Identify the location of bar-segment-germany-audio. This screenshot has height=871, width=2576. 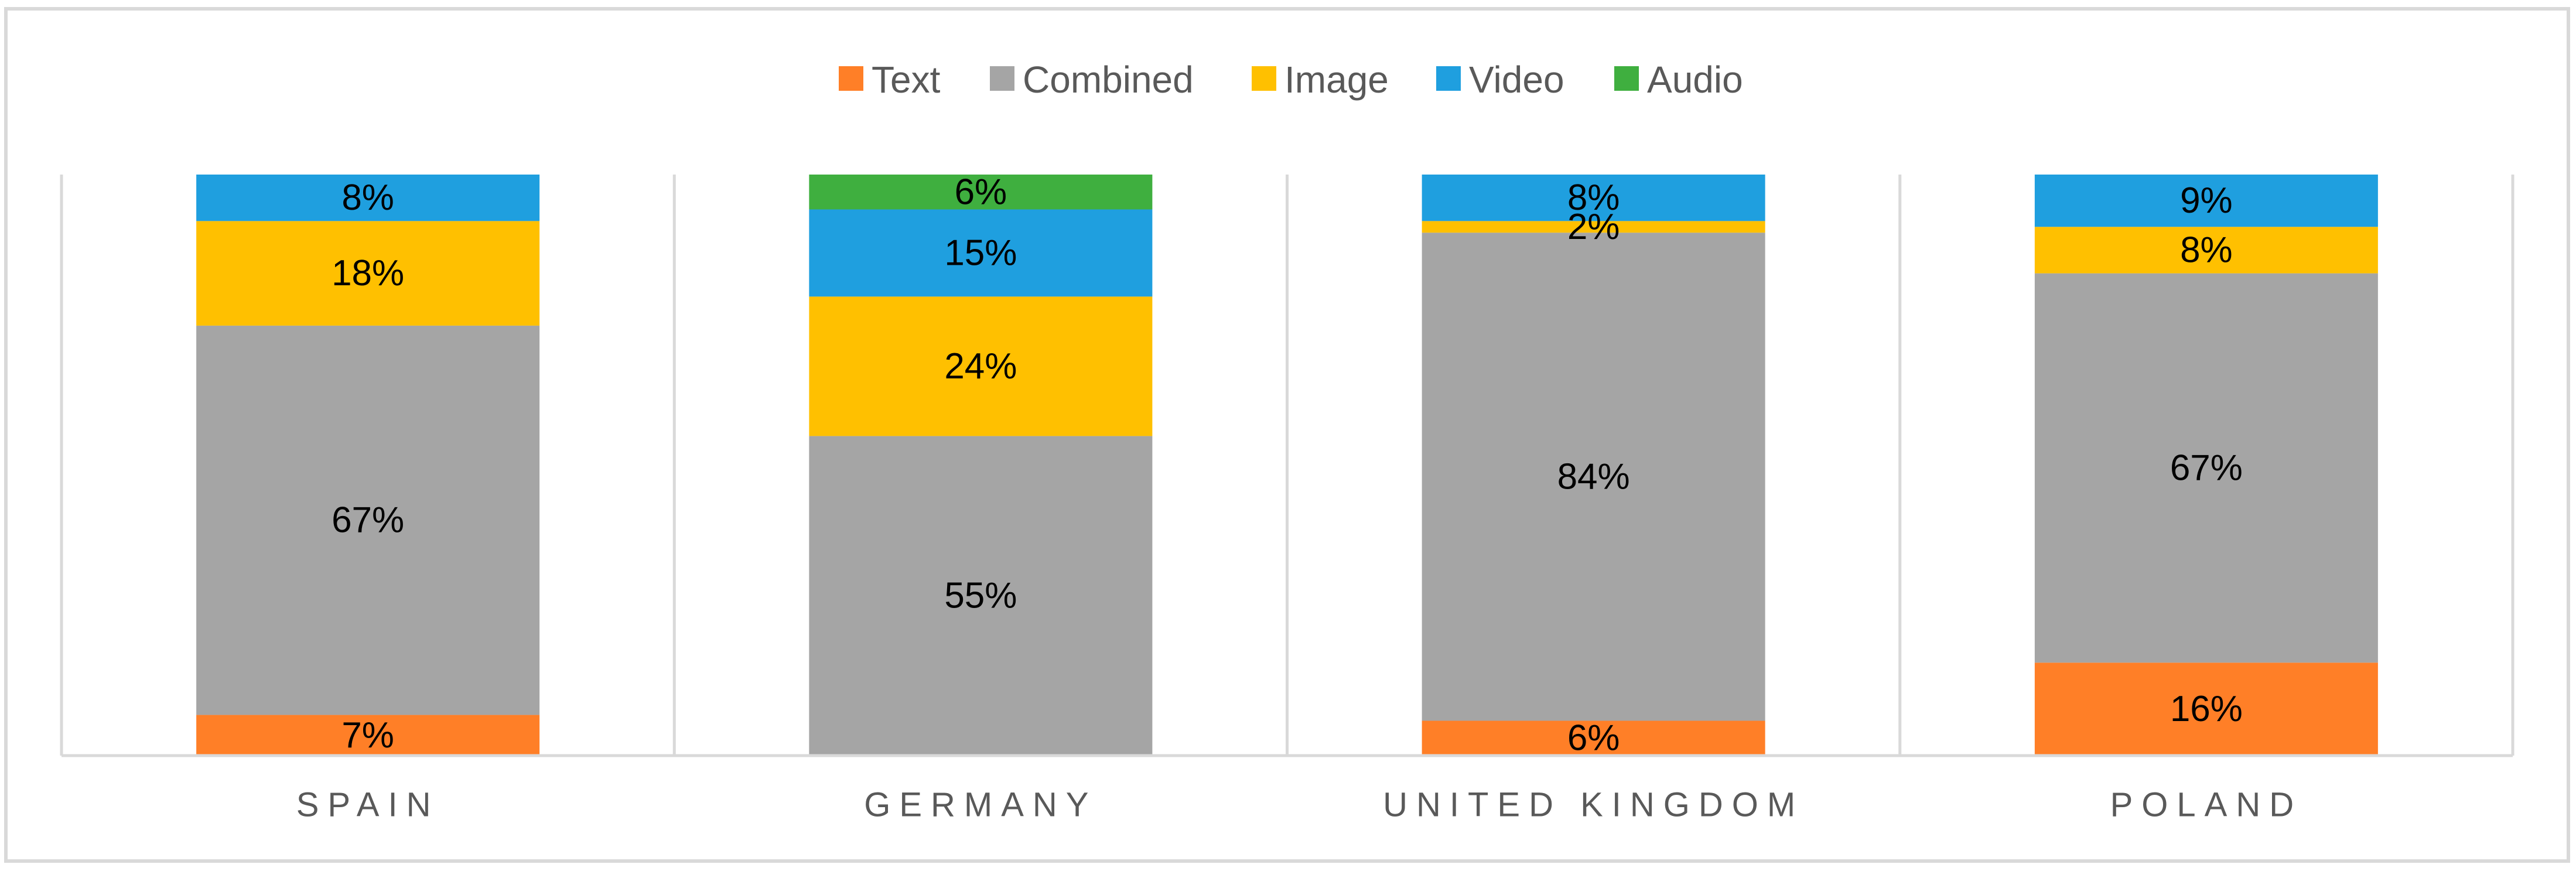
(981, 192).